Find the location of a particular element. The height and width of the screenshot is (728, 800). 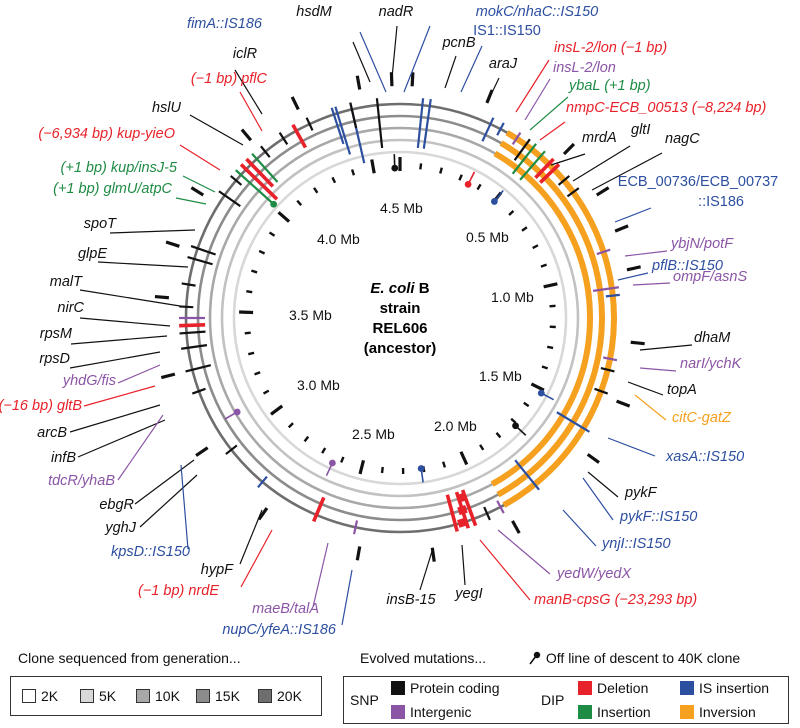

gene-label: hypF is located at coordinates (217, 570).